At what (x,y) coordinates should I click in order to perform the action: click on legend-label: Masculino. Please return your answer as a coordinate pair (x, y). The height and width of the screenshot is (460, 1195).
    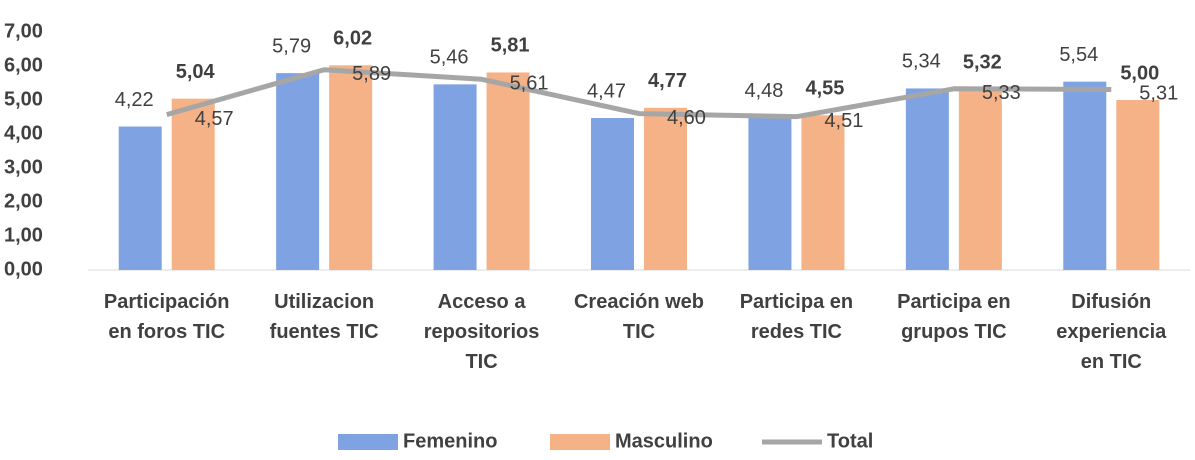
    Looking at the image, I should click on (664, 441).